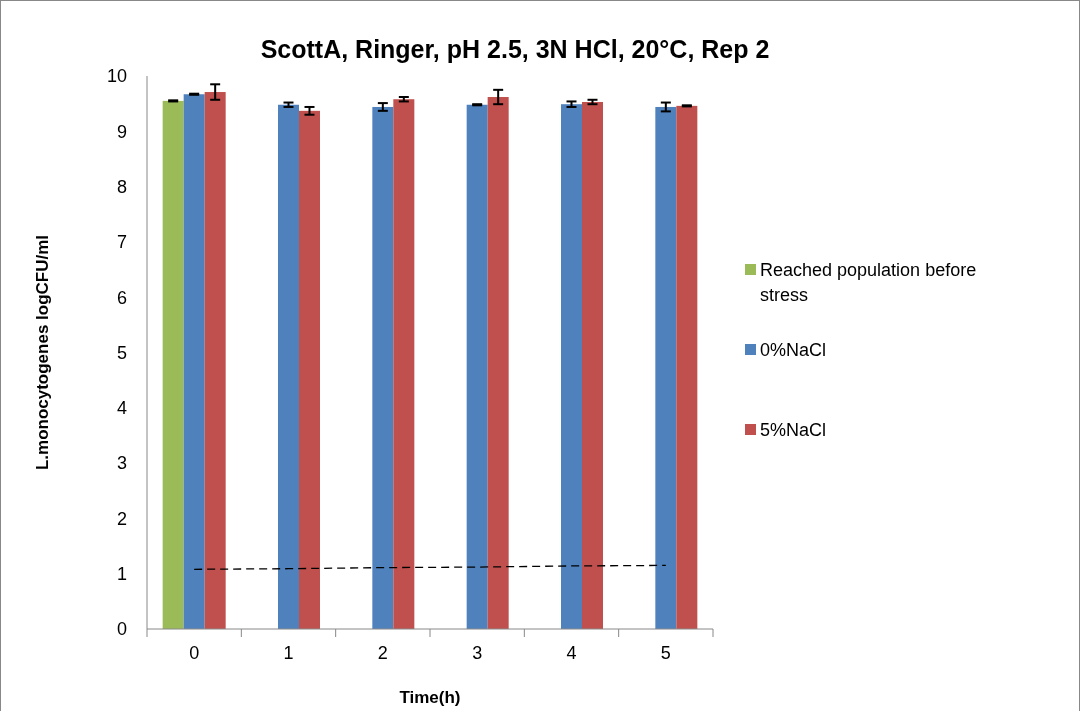 Image resolution: width=1080 pixels, height=711 pixels. What do you see at coordinates (194, 653) in the screenshot?
I see `x-tick-label: 0` at bounding box center [194, 653].